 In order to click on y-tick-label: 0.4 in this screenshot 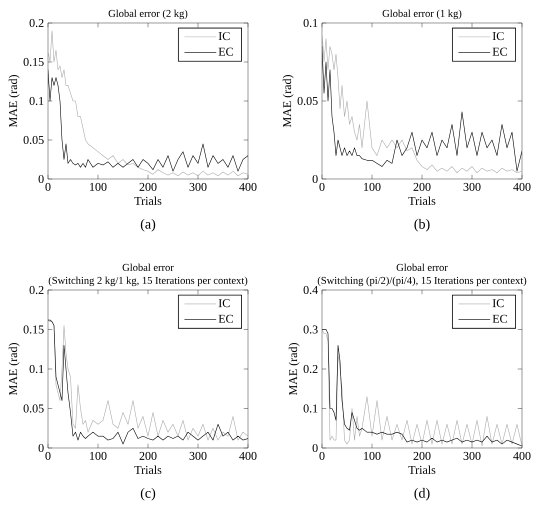, I will do `click(311, 290)`.